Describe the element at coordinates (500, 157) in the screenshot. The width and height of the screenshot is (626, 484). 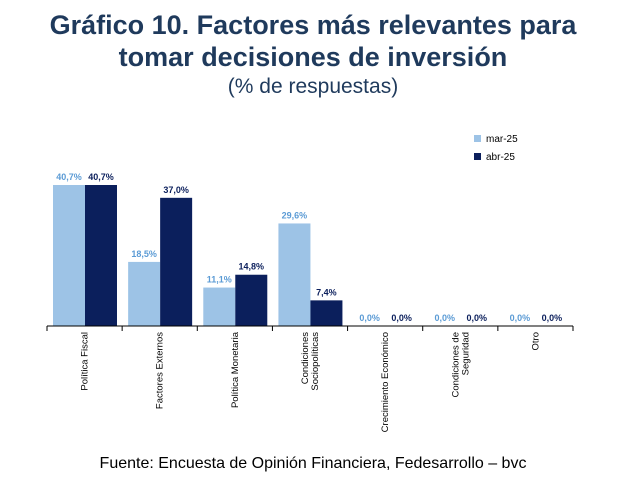
I see `legend-label-abr-25: abr-25` at that location.